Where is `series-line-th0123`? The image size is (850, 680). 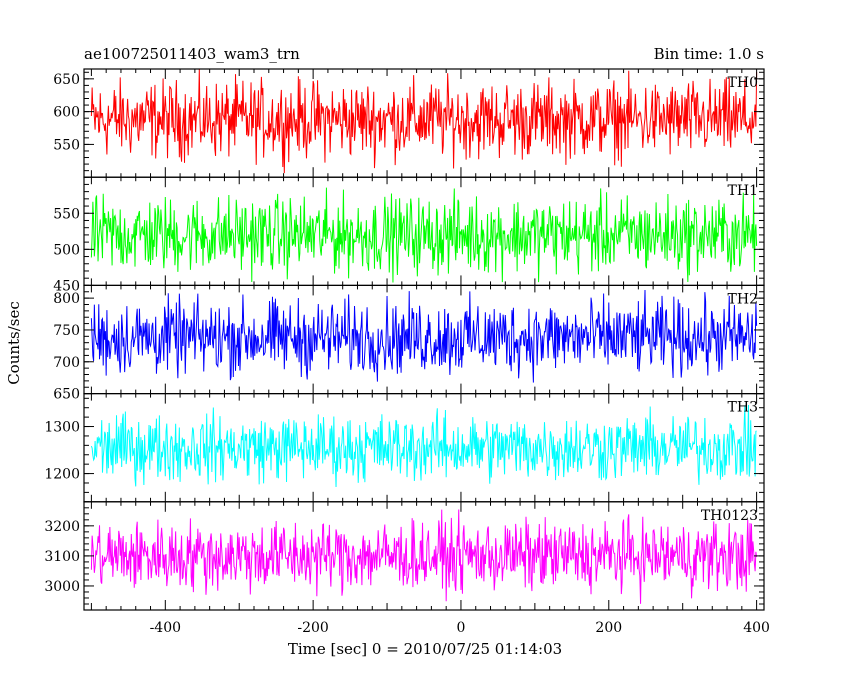
series-line-th0123 is located at coordinates (424, 556).